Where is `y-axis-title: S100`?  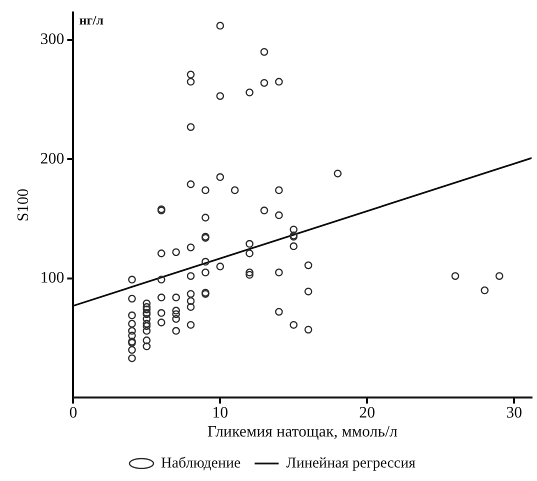
y-axis-title: S100 is located at coordinates (23, 205).